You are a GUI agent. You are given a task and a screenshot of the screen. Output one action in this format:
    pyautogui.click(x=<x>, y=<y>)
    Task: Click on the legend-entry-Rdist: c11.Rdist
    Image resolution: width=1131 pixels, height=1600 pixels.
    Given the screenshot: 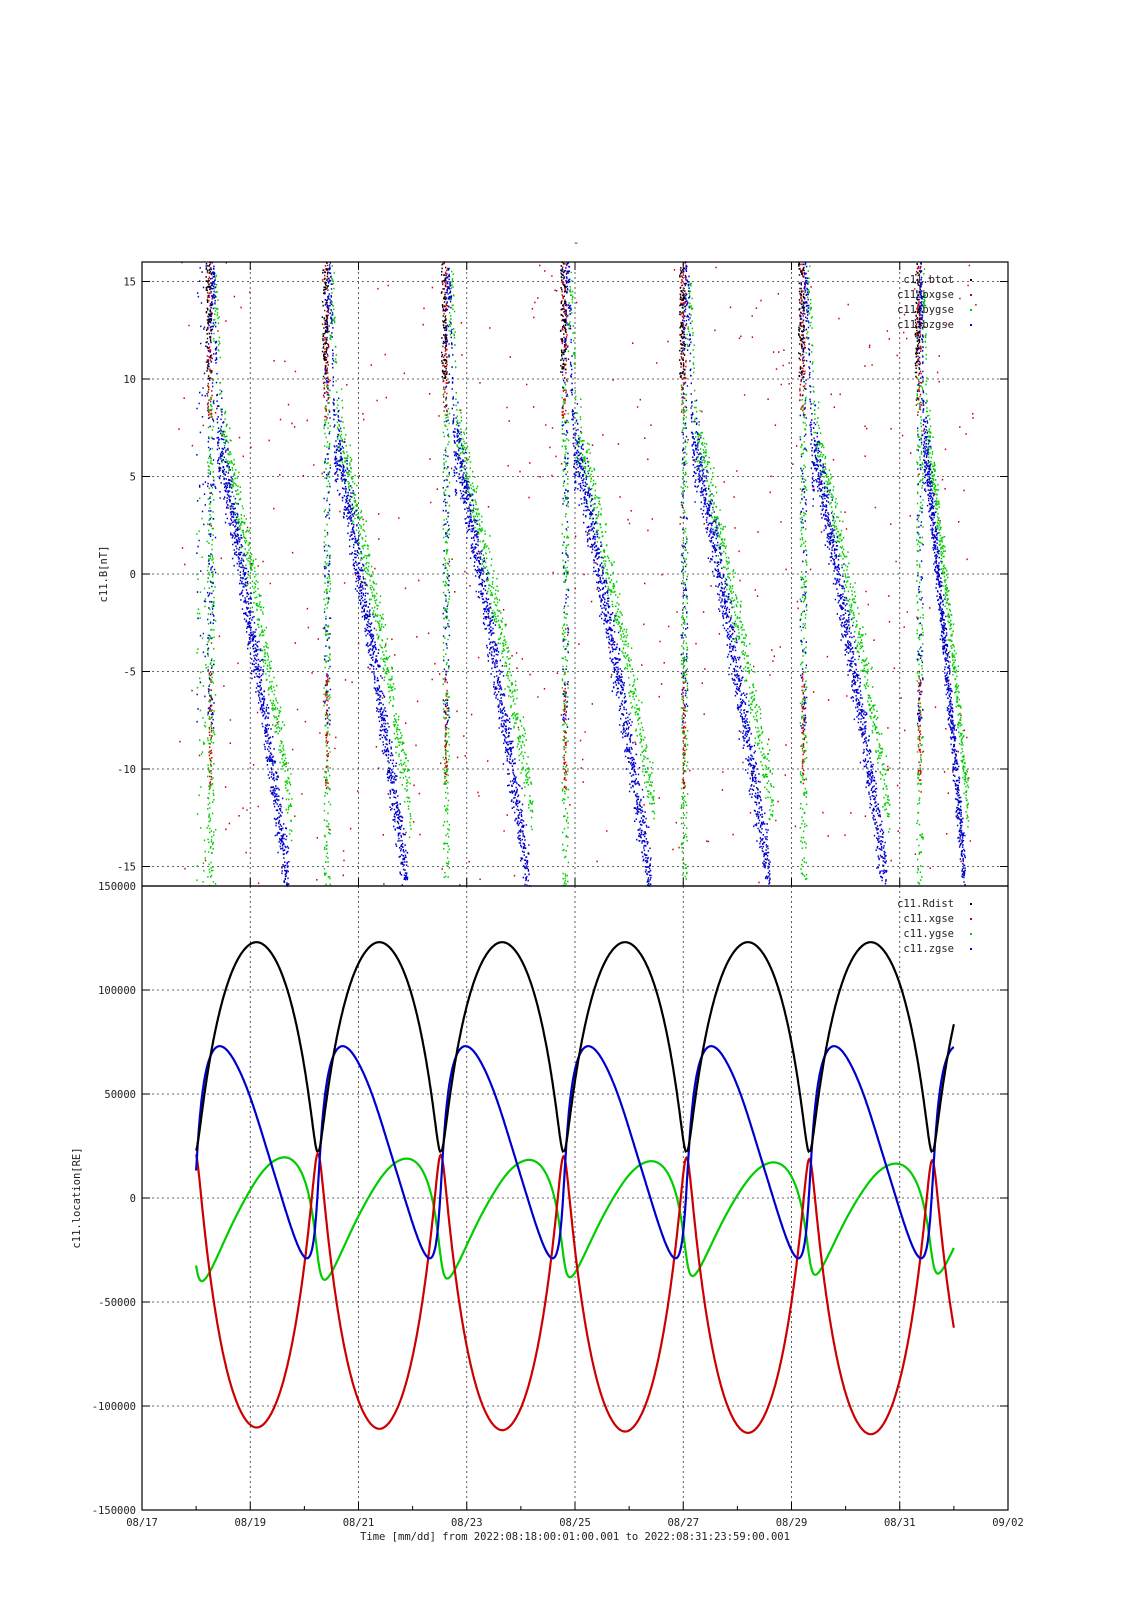 What is the action you would take?
    pyautogui.click(x=925, y=904)
    